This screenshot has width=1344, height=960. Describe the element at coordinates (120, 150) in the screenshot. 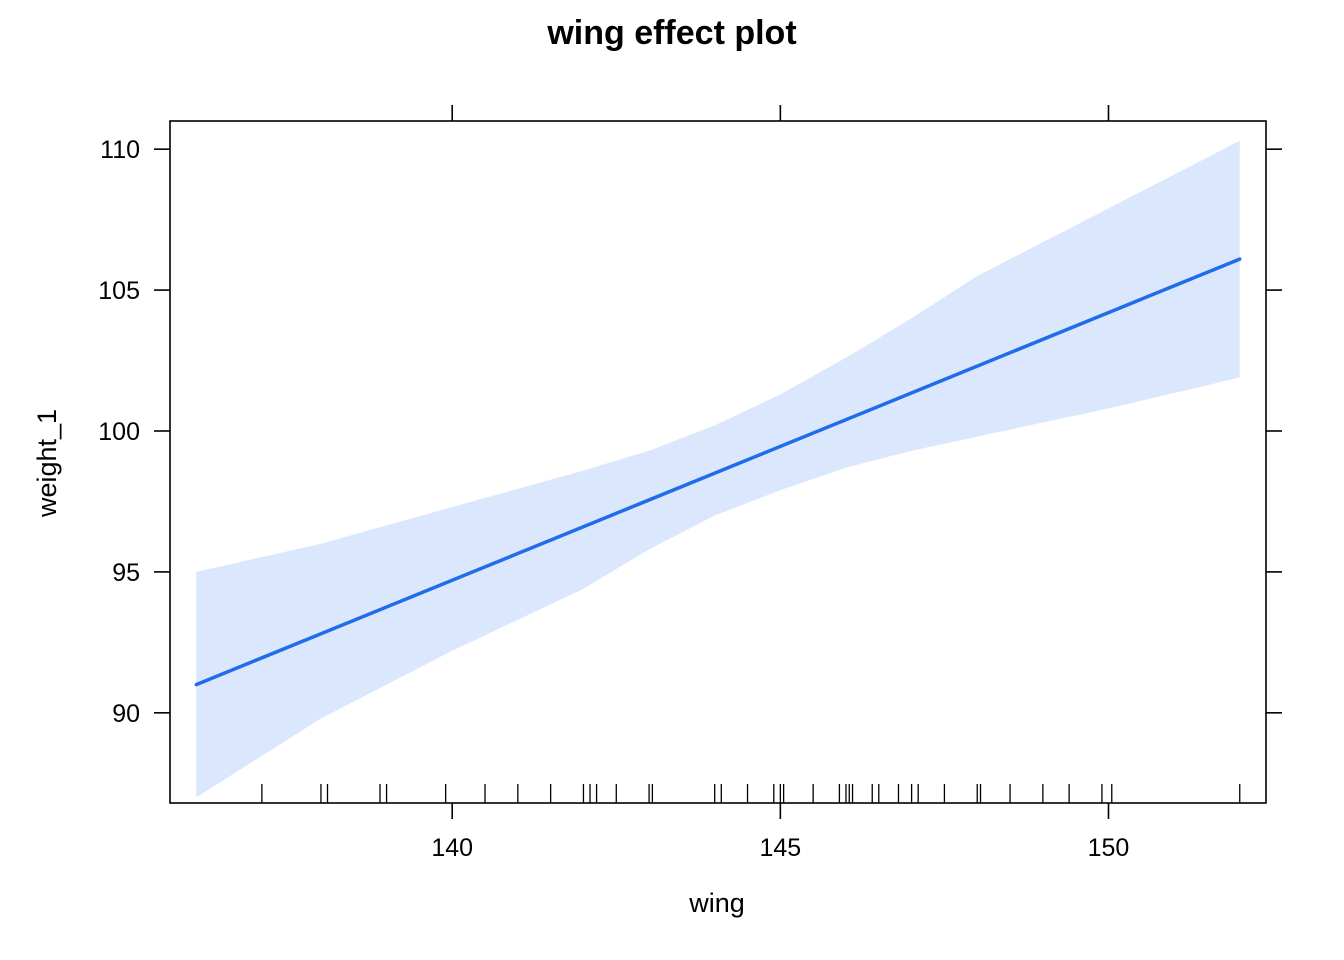

I see `y-tick-label-110: 110` at that location.